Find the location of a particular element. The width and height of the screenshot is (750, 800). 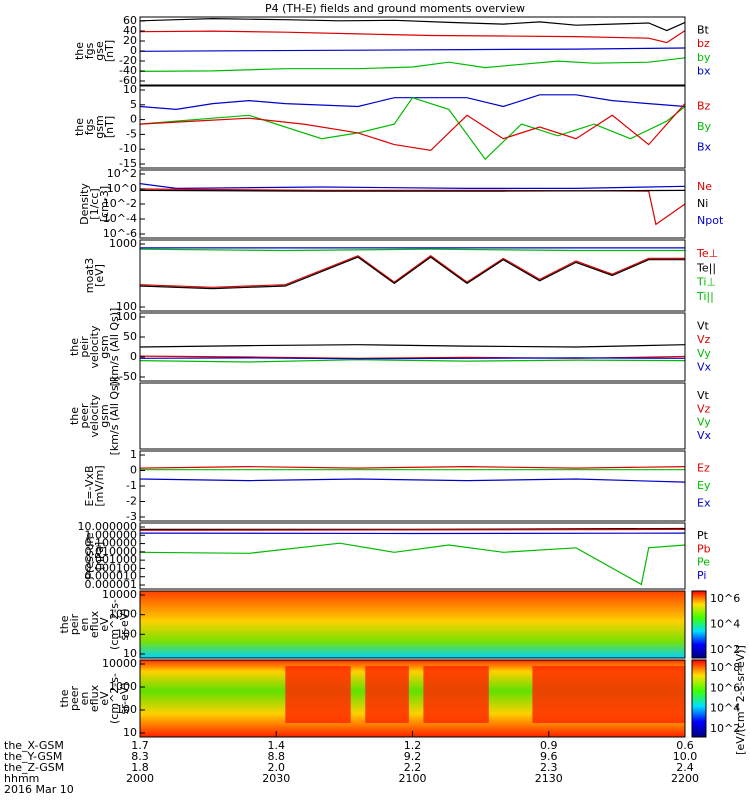

y-label-line: Density is located at coordinates (84, 204).